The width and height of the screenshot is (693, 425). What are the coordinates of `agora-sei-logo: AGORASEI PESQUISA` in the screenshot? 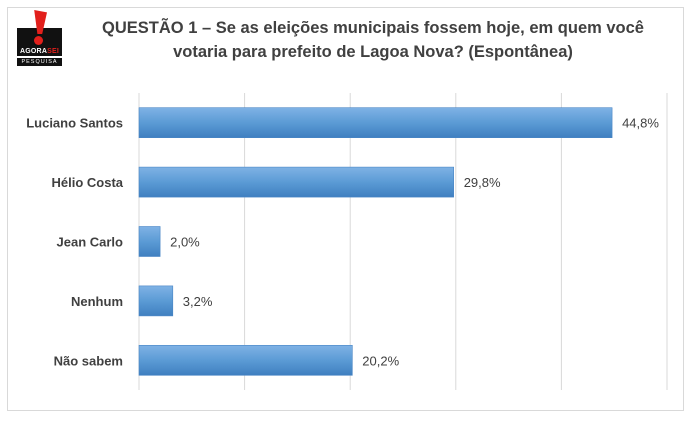 It's located at (39, 39).